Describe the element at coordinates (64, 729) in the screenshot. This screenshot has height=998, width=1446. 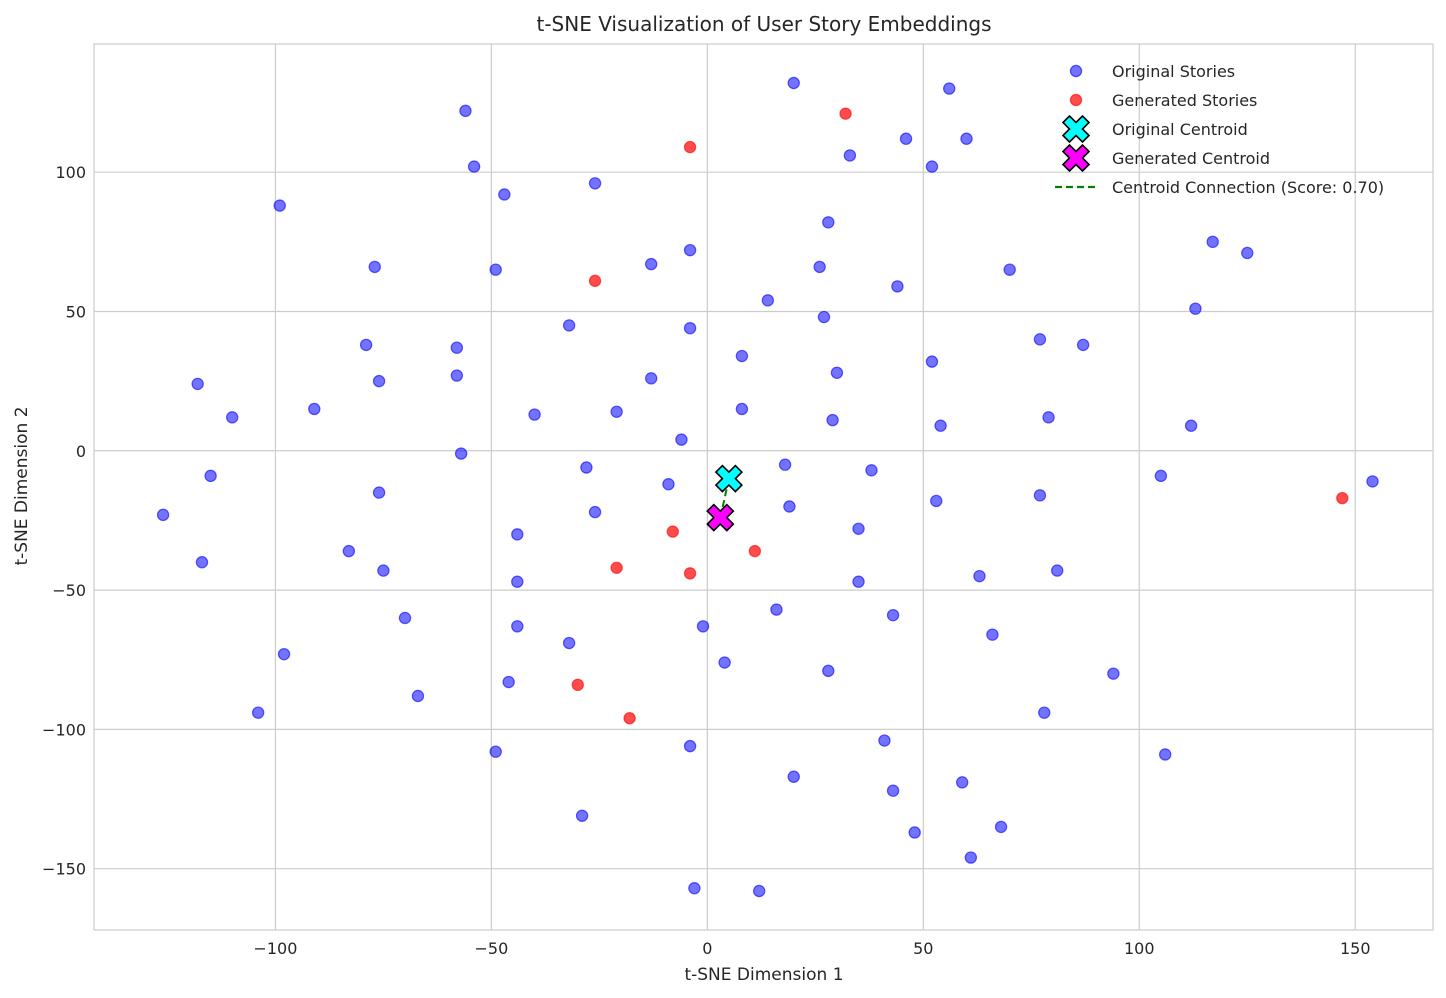
I see `y-tick-label: −100` at that location.